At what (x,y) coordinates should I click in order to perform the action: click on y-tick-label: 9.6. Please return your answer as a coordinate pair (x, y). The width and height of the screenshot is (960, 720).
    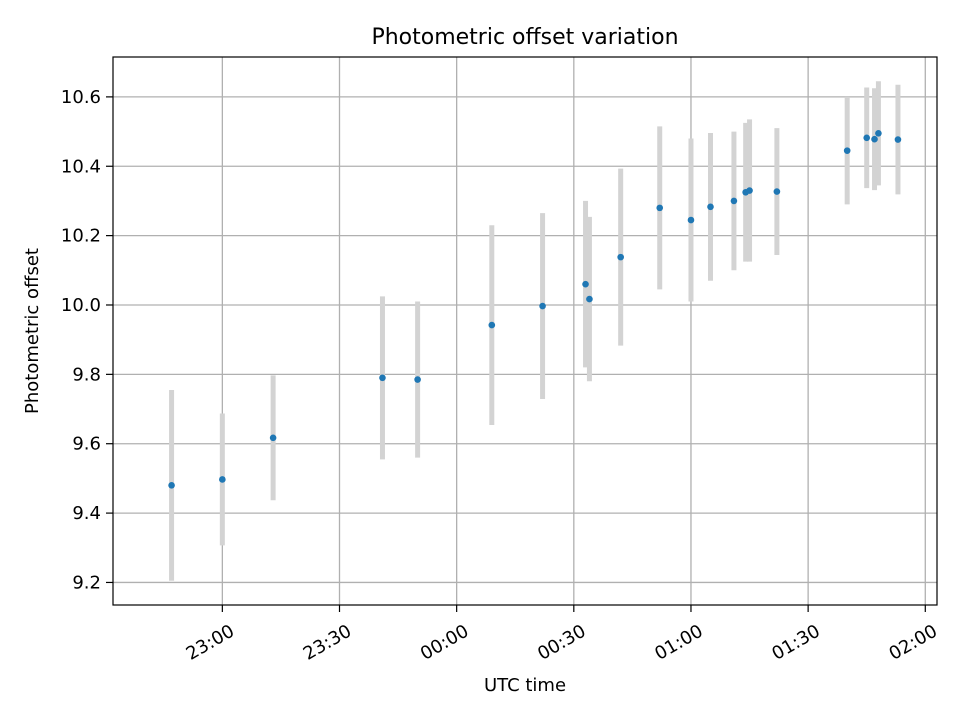
    Looking at the image, I should click on (86, 444).